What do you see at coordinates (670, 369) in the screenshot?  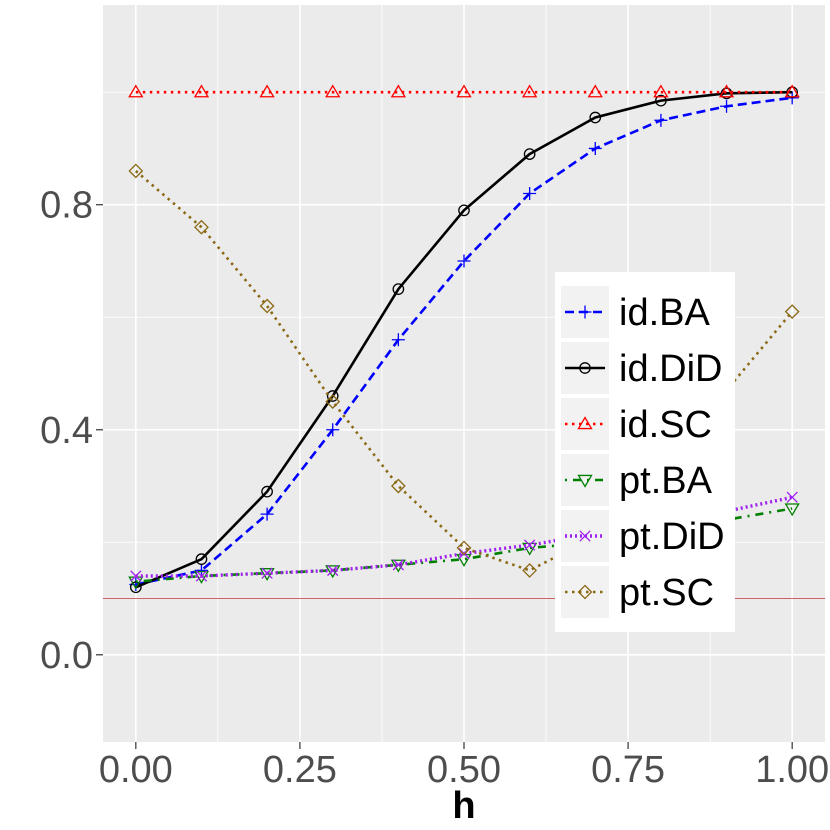 I see `legend-label-id-did: id.DiD` at bounding box center [670, 369].